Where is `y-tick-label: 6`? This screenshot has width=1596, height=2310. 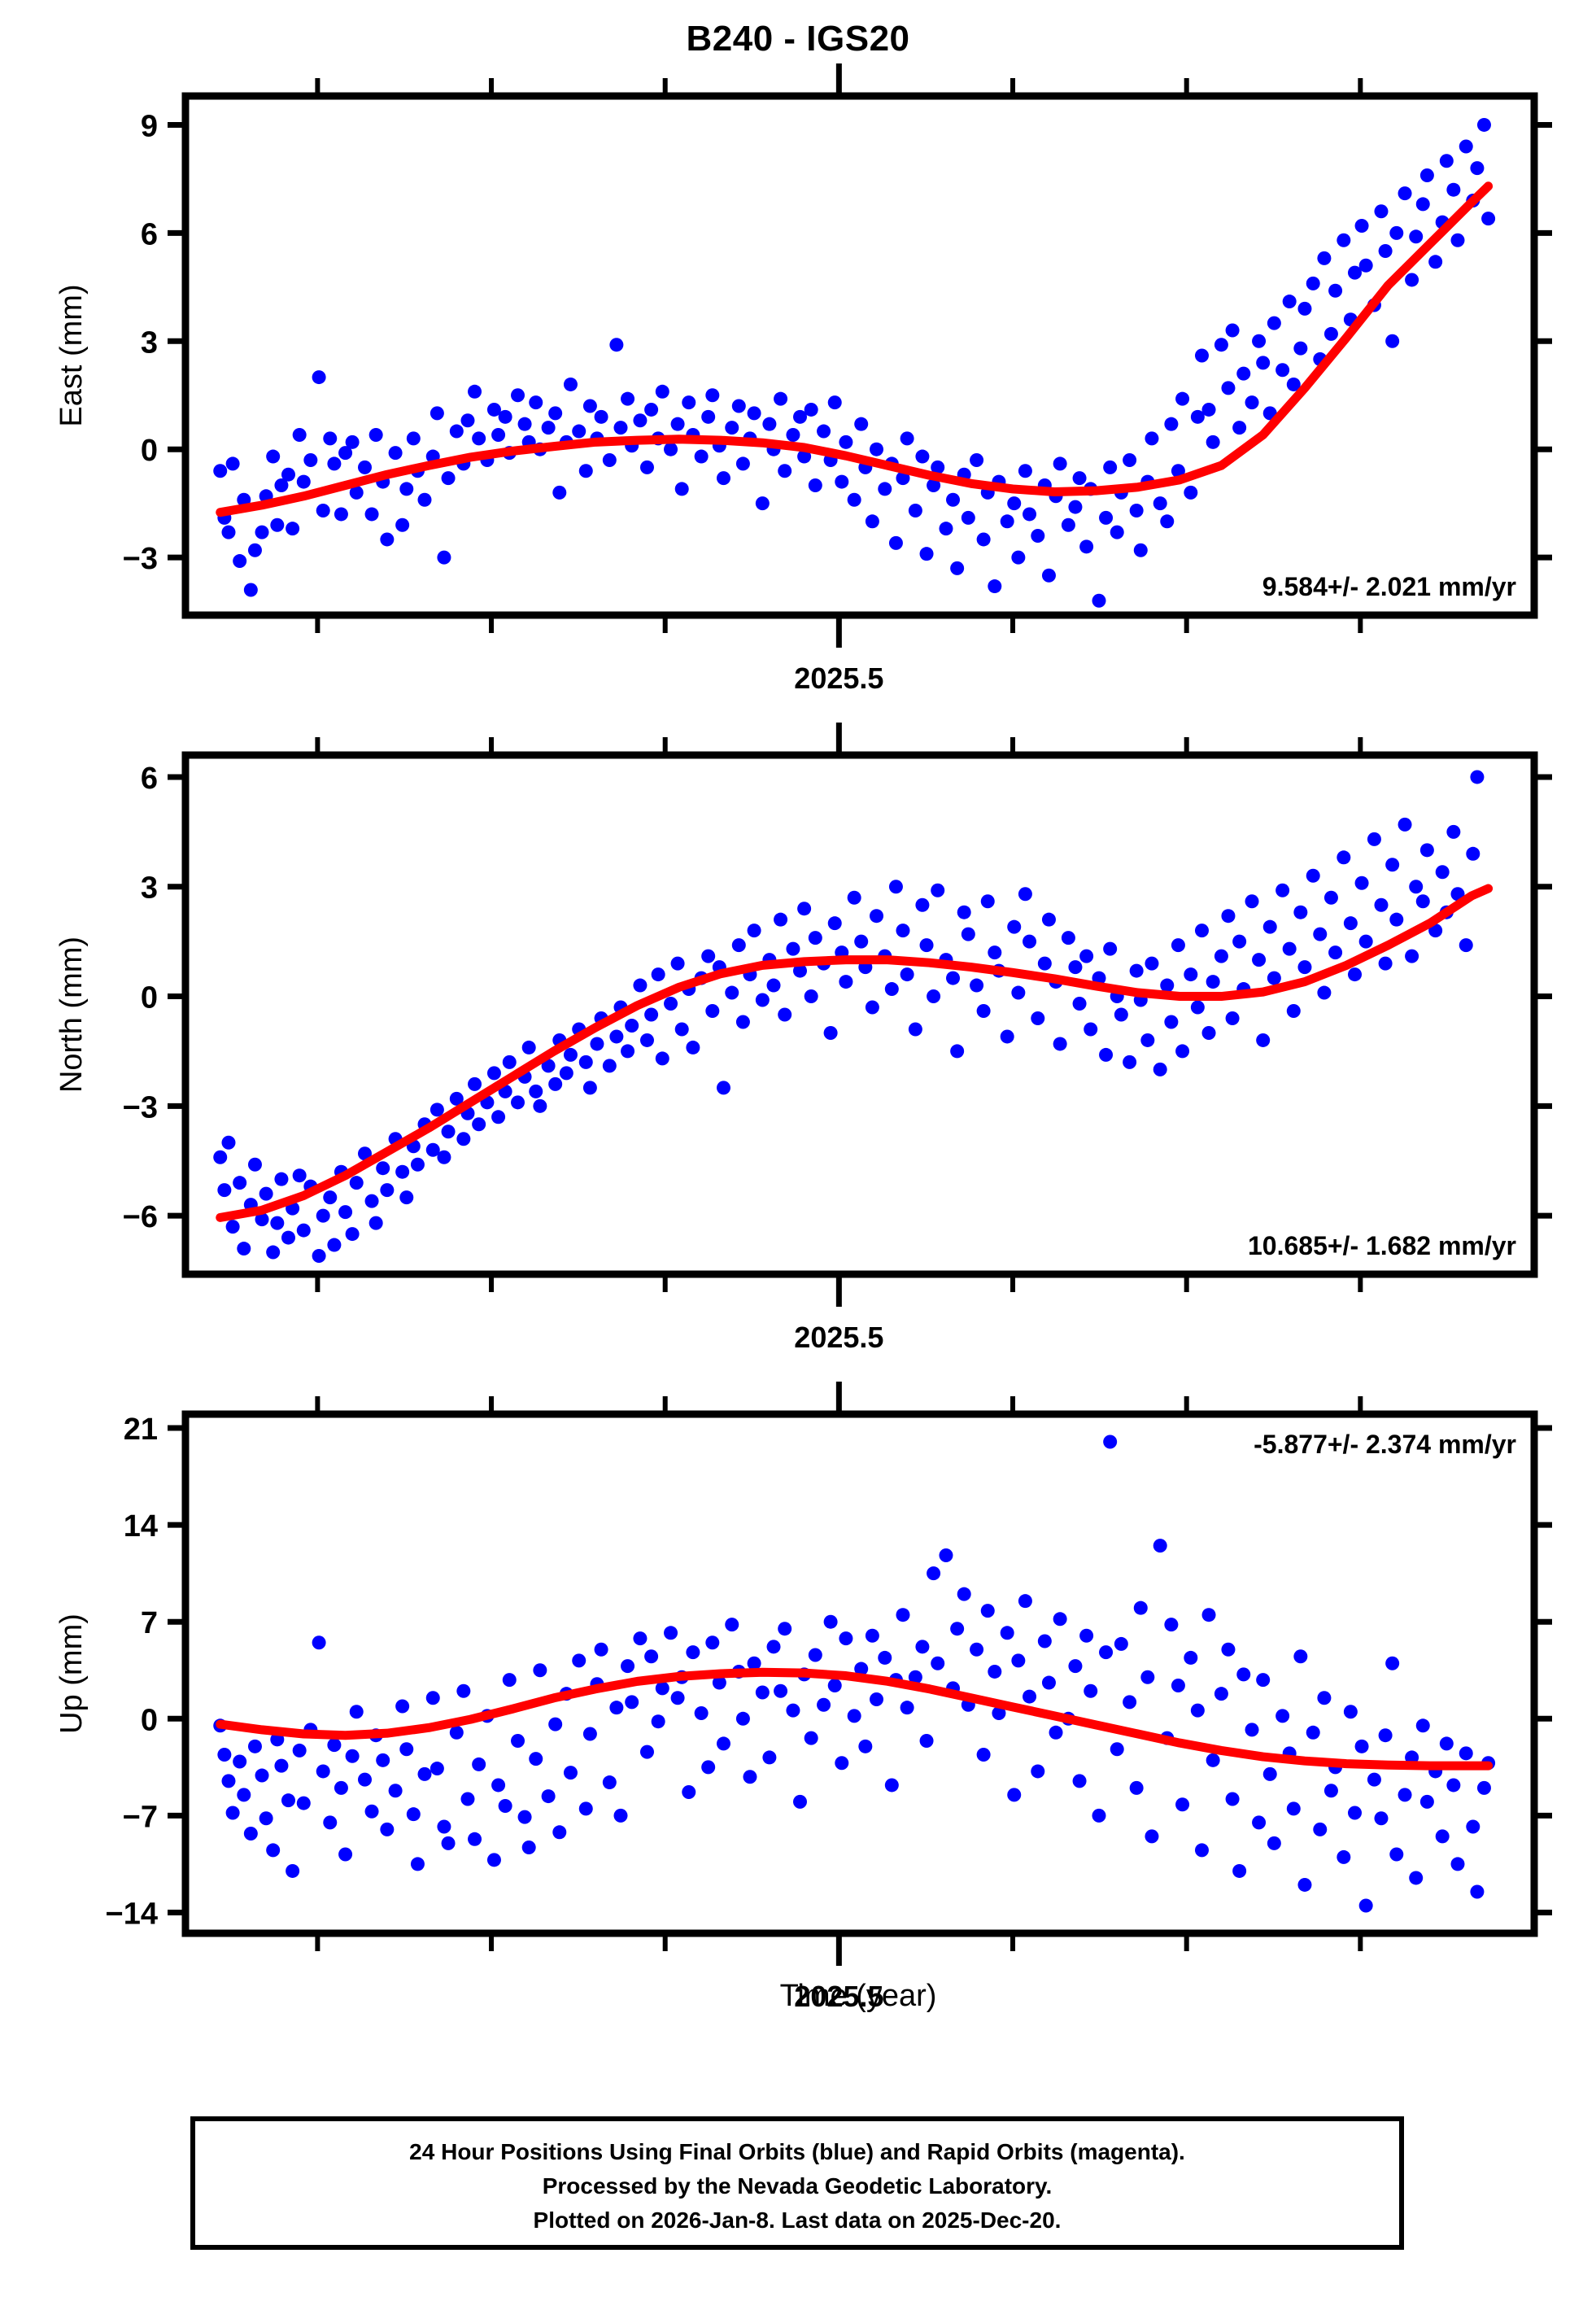
y-tick-label: 6 is located at coordinates (149, 779).